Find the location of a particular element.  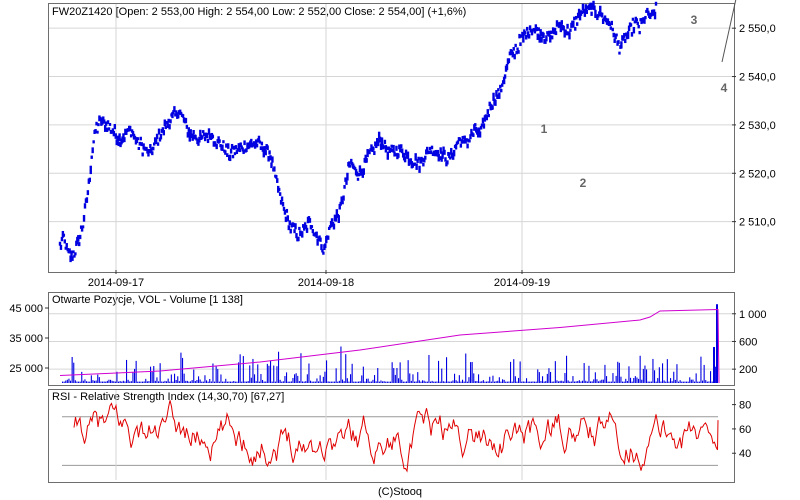

price-y-tick-label: 2 540,0 is located at coordinates (757, 78).